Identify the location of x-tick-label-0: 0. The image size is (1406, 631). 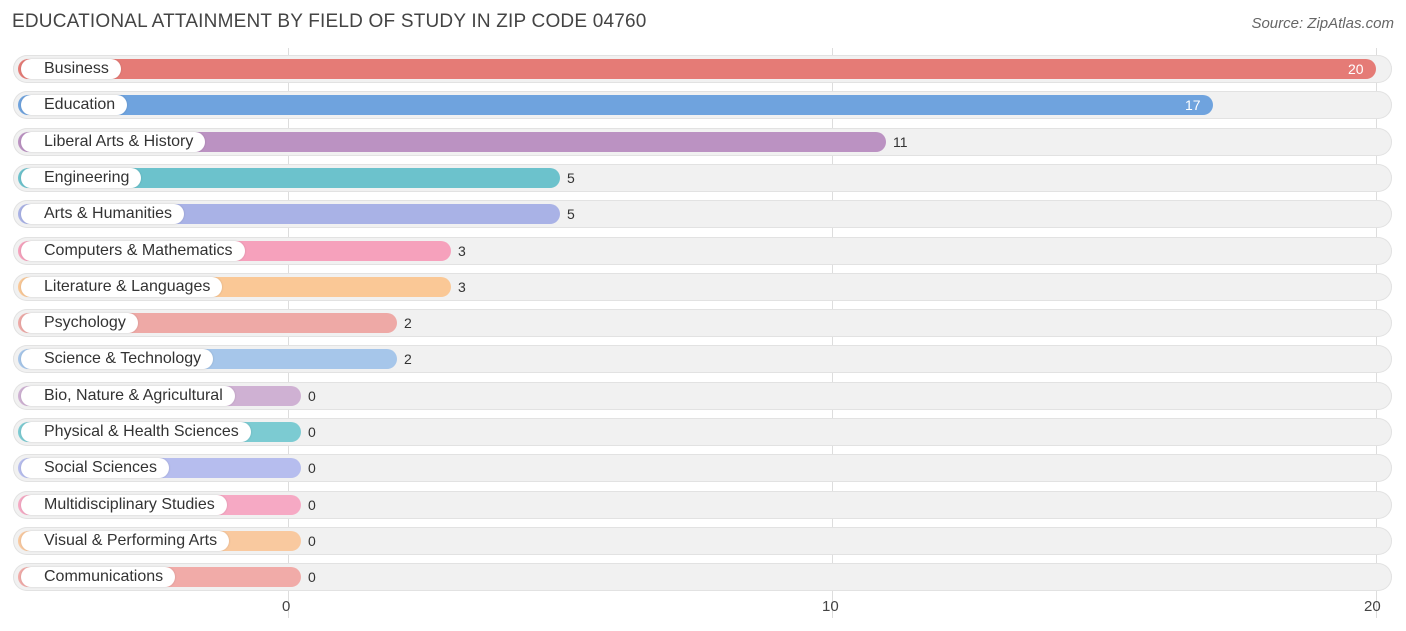
(286, 606).